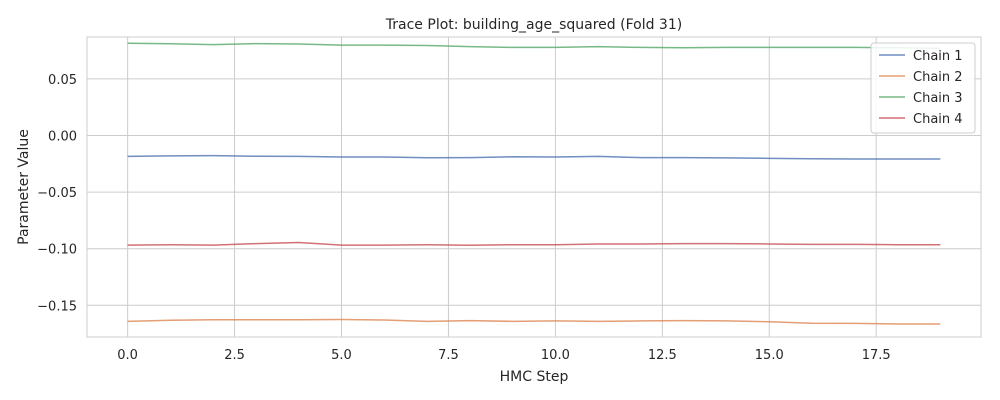 This screenshot has width=1000, height=400. I want to click on x-tick-label: 15.0, so click(769, 355).